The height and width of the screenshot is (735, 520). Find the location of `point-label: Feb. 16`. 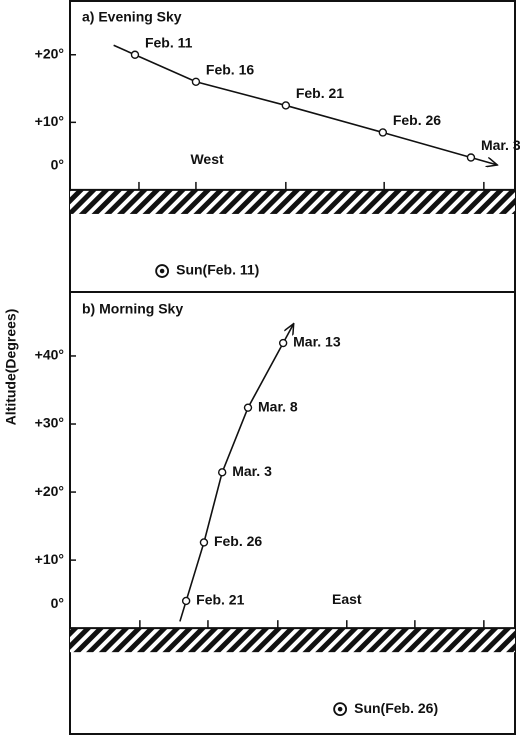

point-label: Feb. 16 is located at coordinates (230, 69).